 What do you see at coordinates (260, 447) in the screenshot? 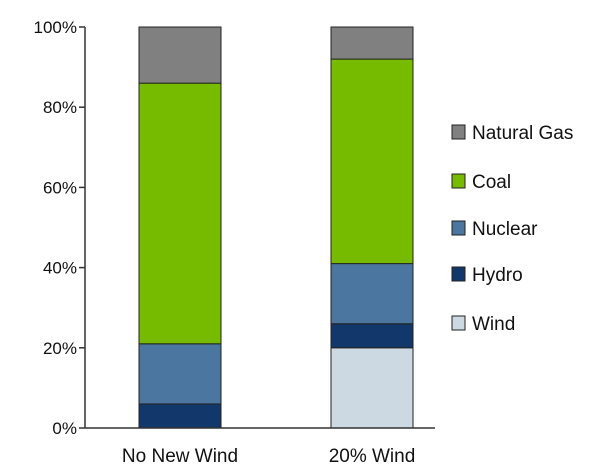
I see `x-axis: No New Wind 20% Wind` at bounding box center [260, 447].